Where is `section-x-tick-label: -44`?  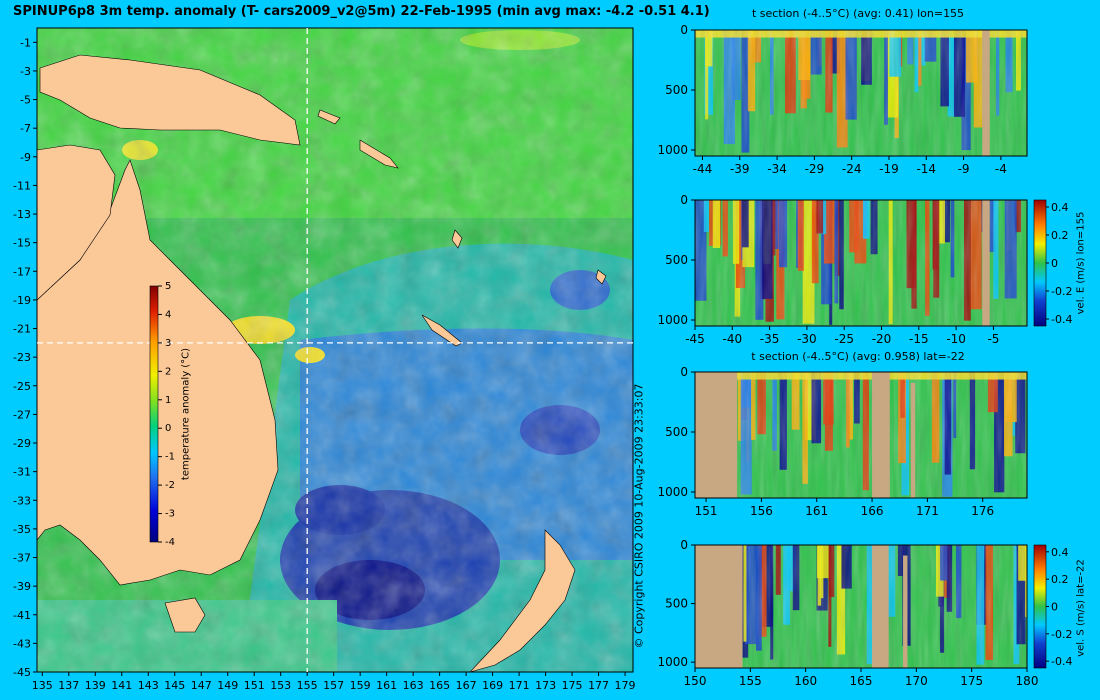
section-x-tick-label: -44 is located at coordinates (703, 169).